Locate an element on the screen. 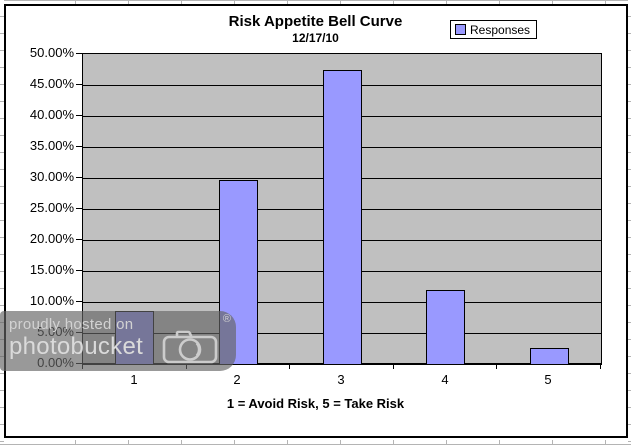 This screenshot has width=631, height=445. registered-trademark-icon: ® is located at coordinates (226, 319).